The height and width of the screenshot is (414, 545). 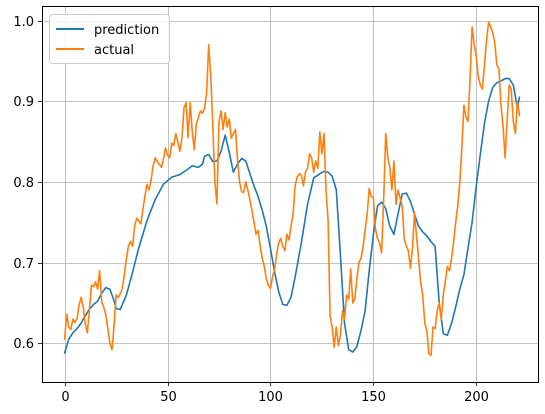 What do you see at coordinates (168, 397) in the screenshot?
I see `x-tick-label: 50` at bounding box center [168, 397].